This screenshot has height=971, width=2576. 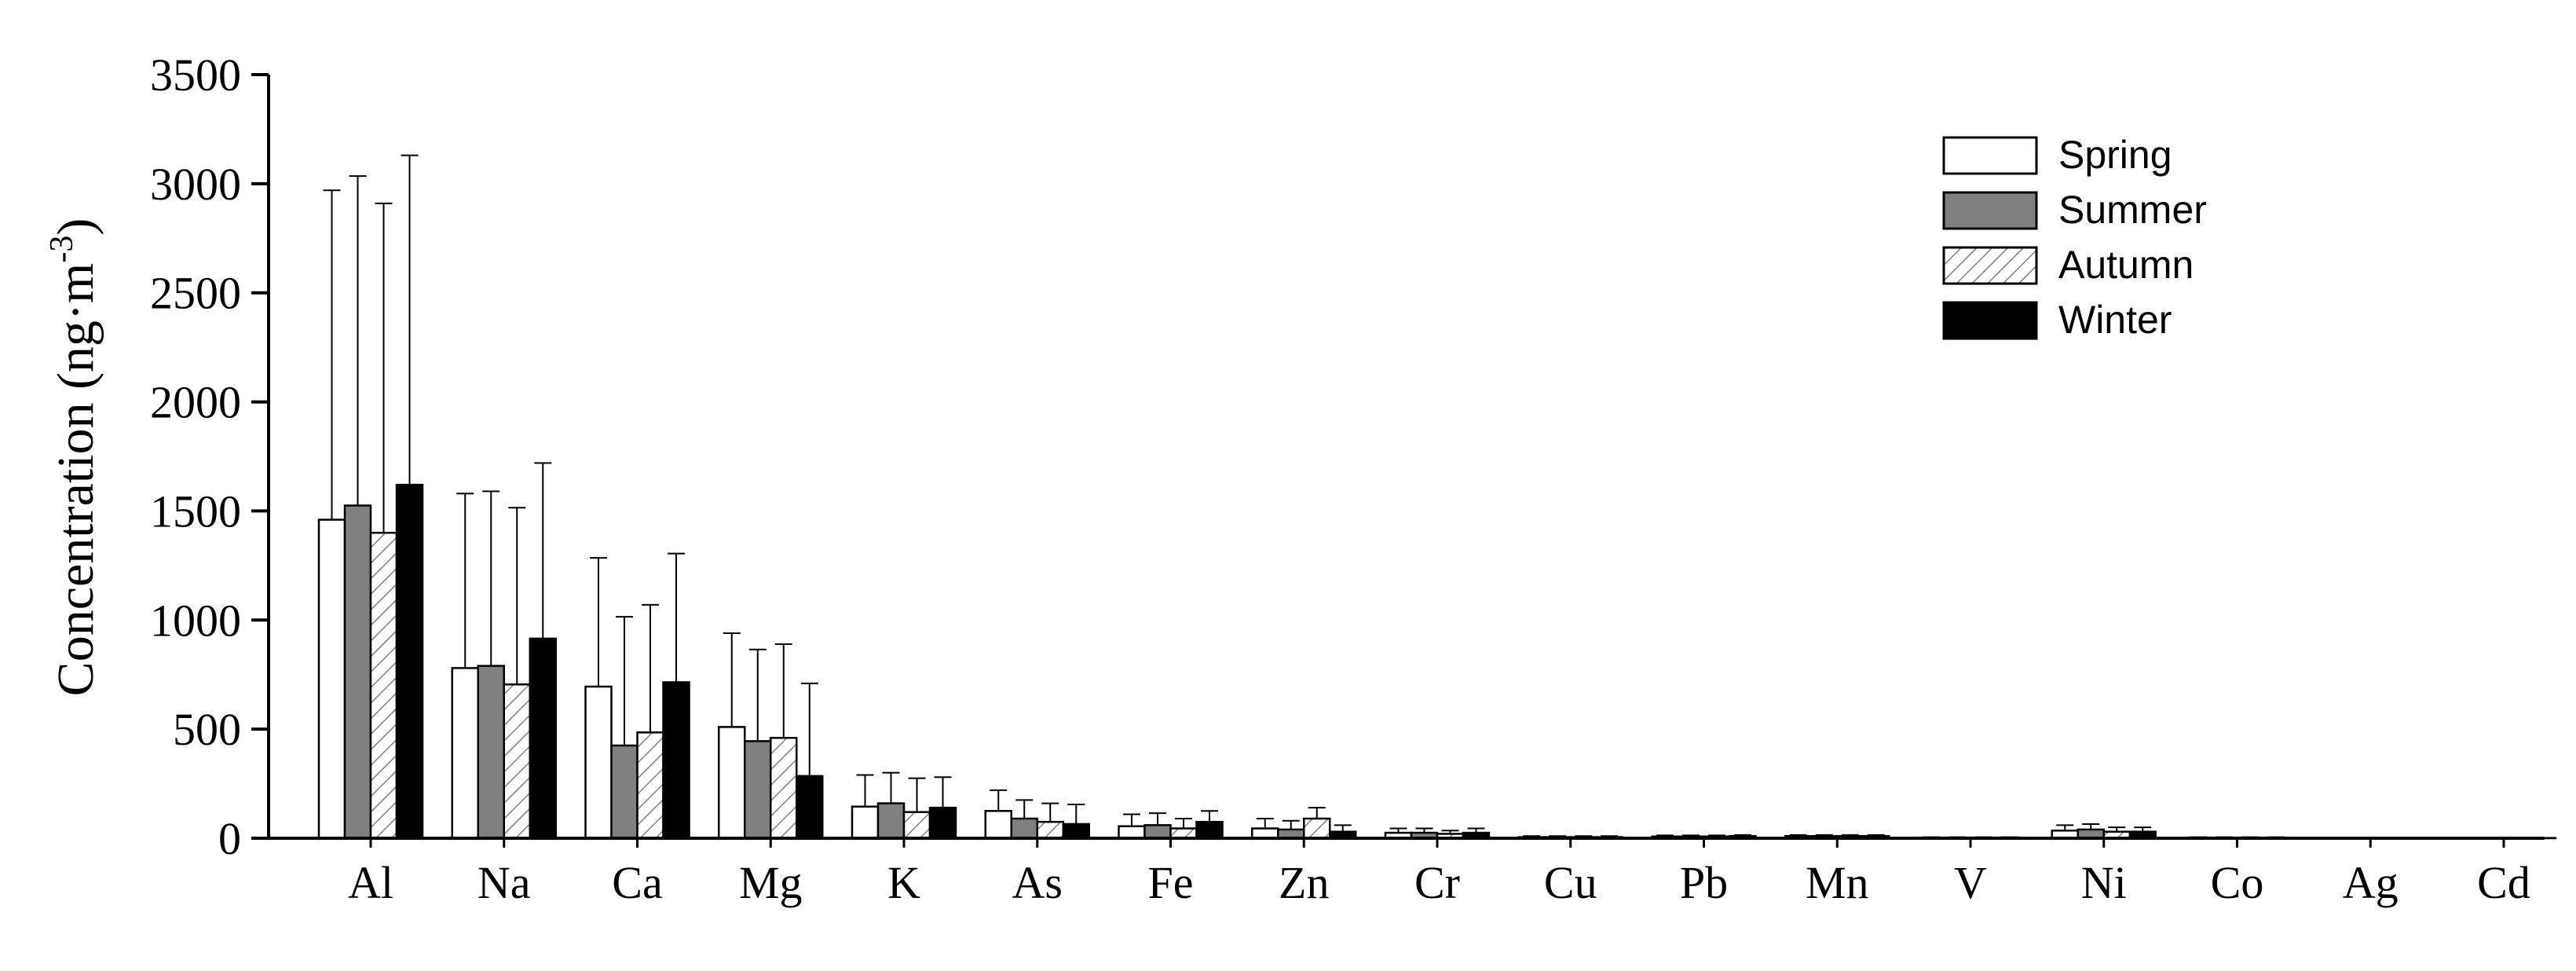 I want to click on x-tick-label-ca: Ca, so click(x=637, y=883).